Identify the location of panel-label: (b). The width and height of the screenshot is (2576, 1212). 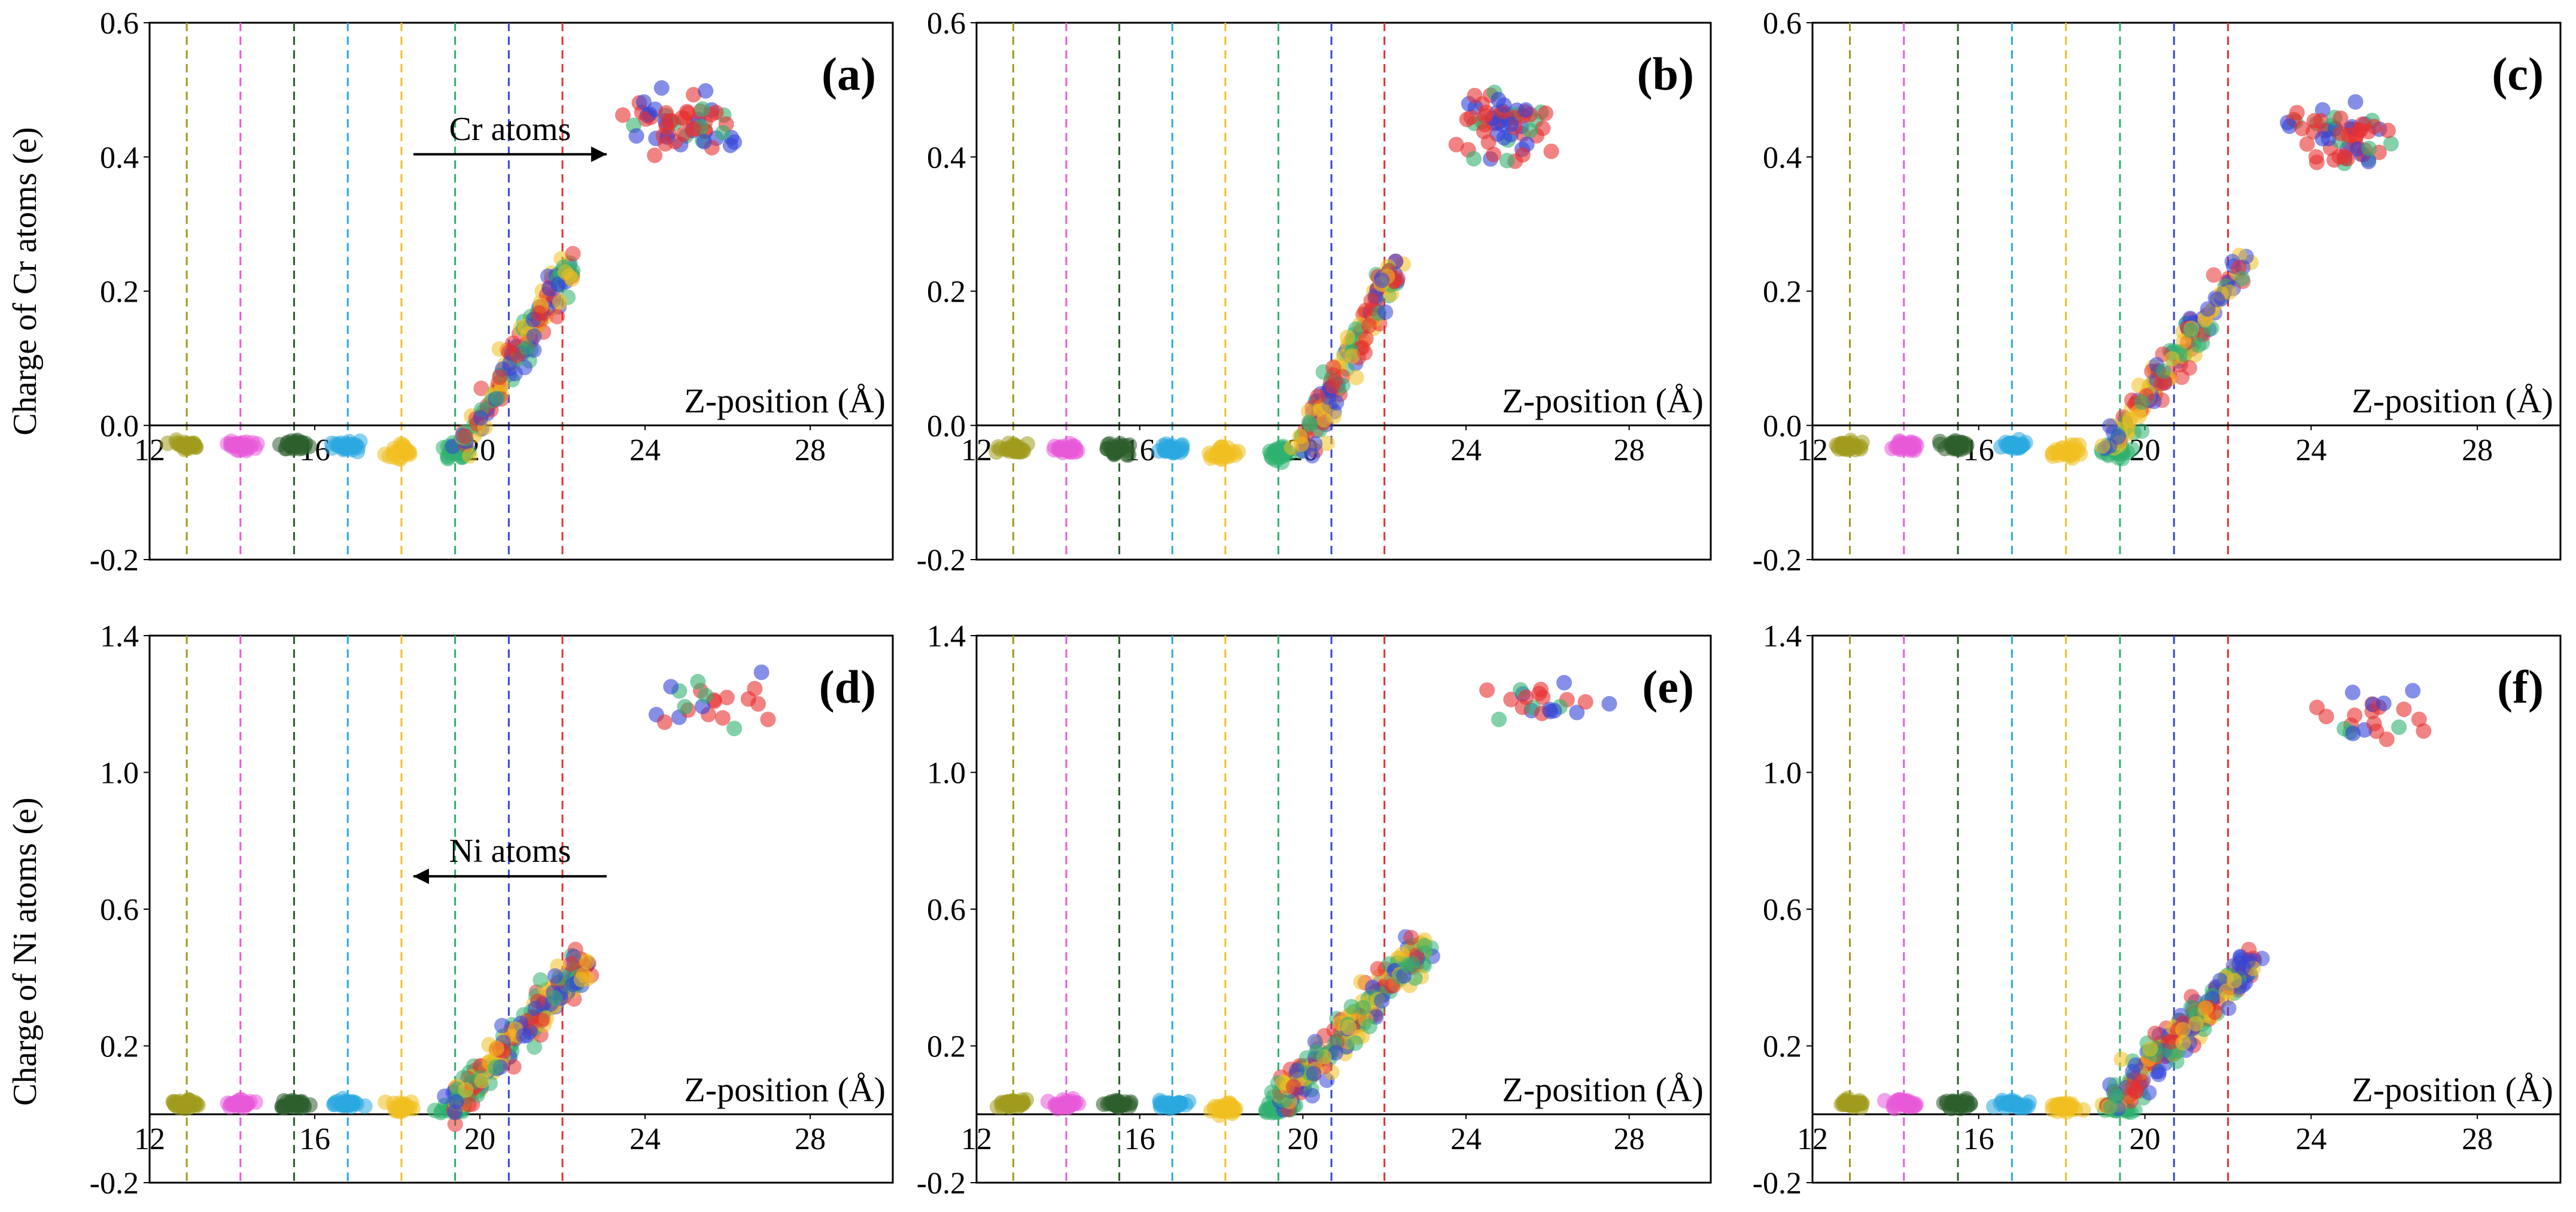
(1665, 74).